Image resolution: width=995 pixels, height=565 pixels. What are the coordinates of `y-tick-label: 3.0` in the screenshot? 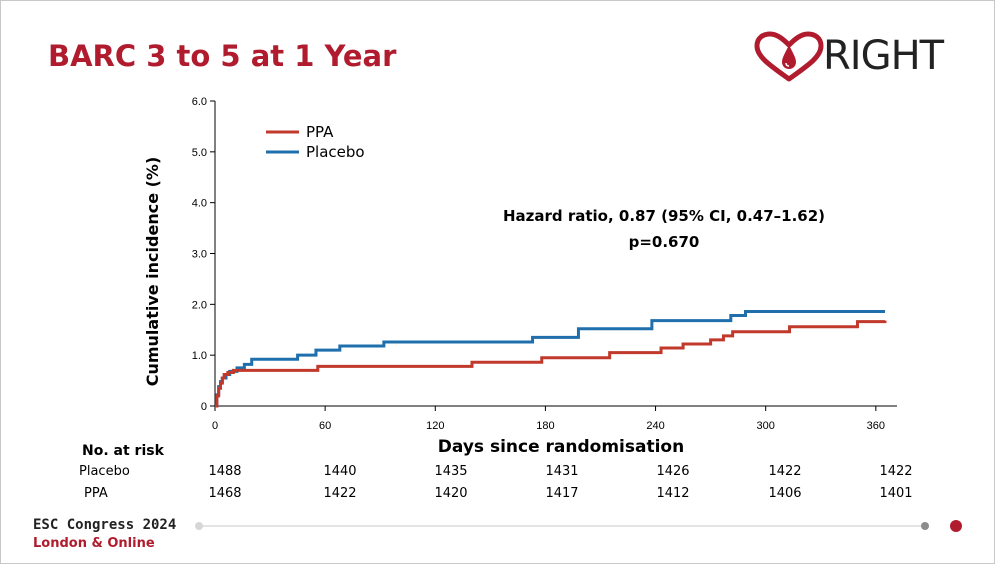 It's located at (199, 255).